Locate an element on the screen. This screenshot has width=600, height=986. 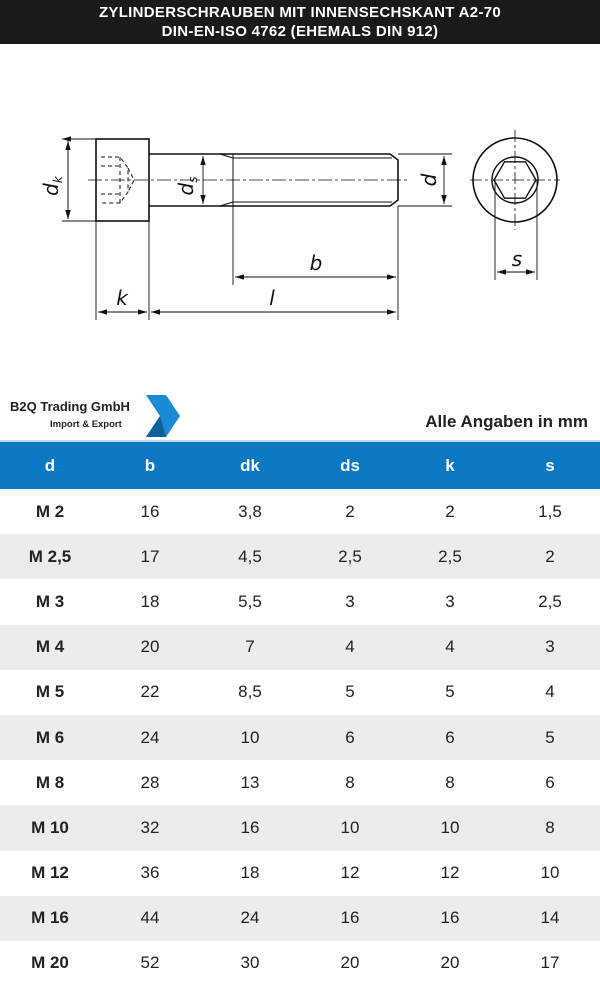
label-l: l is located at coordinates (272, 298).